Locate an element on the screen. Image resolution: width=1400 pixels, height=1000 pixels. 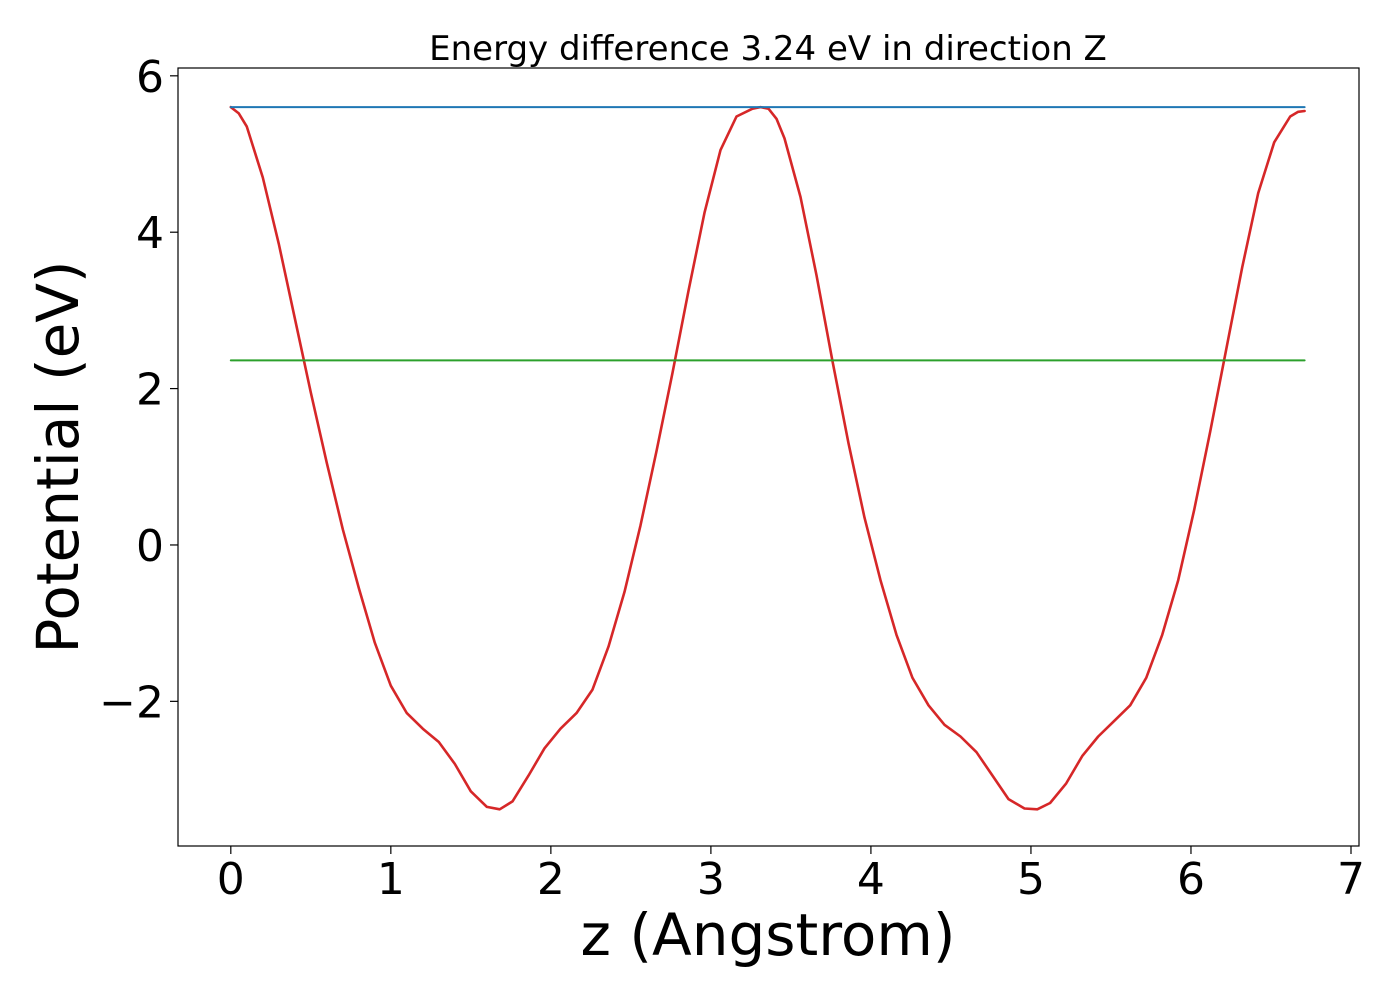
x-axis-label: z (Angstrom) is located at coordinates (768, 935).